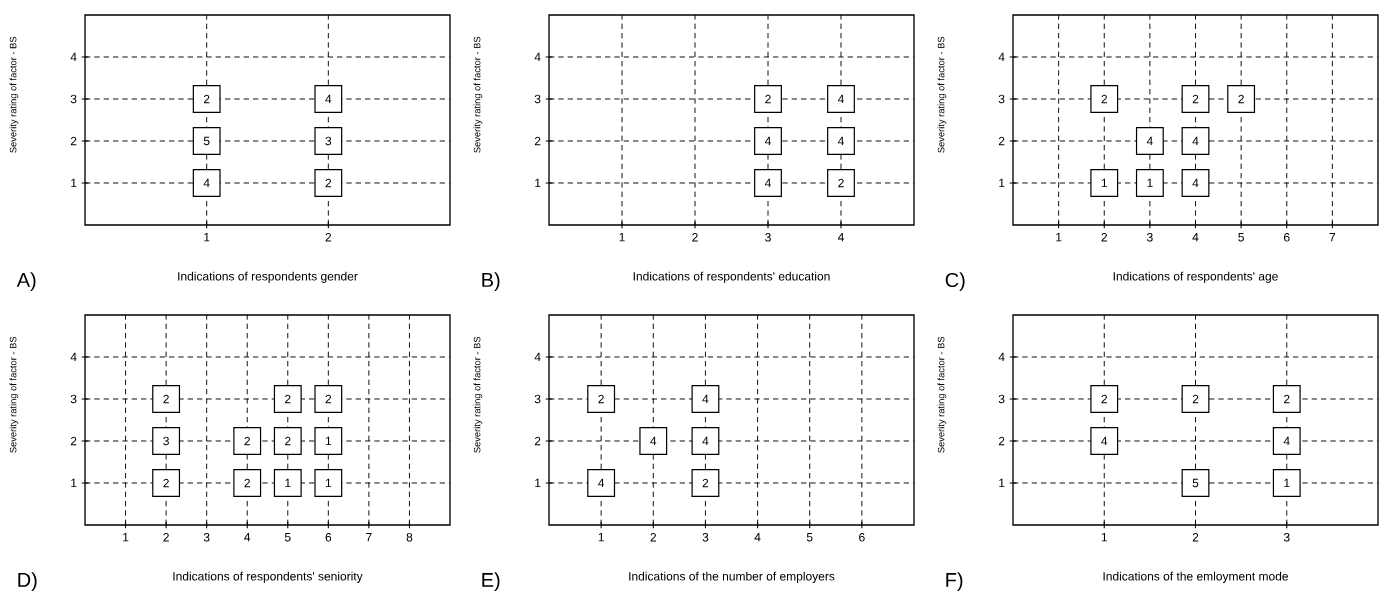 Image resolution: width=1392 pixels, height=598 pixels. Describe the element at coordinates (1195, 277) in the screenshot. I see `x-axis-title: Indications of respondents' age` at that location.